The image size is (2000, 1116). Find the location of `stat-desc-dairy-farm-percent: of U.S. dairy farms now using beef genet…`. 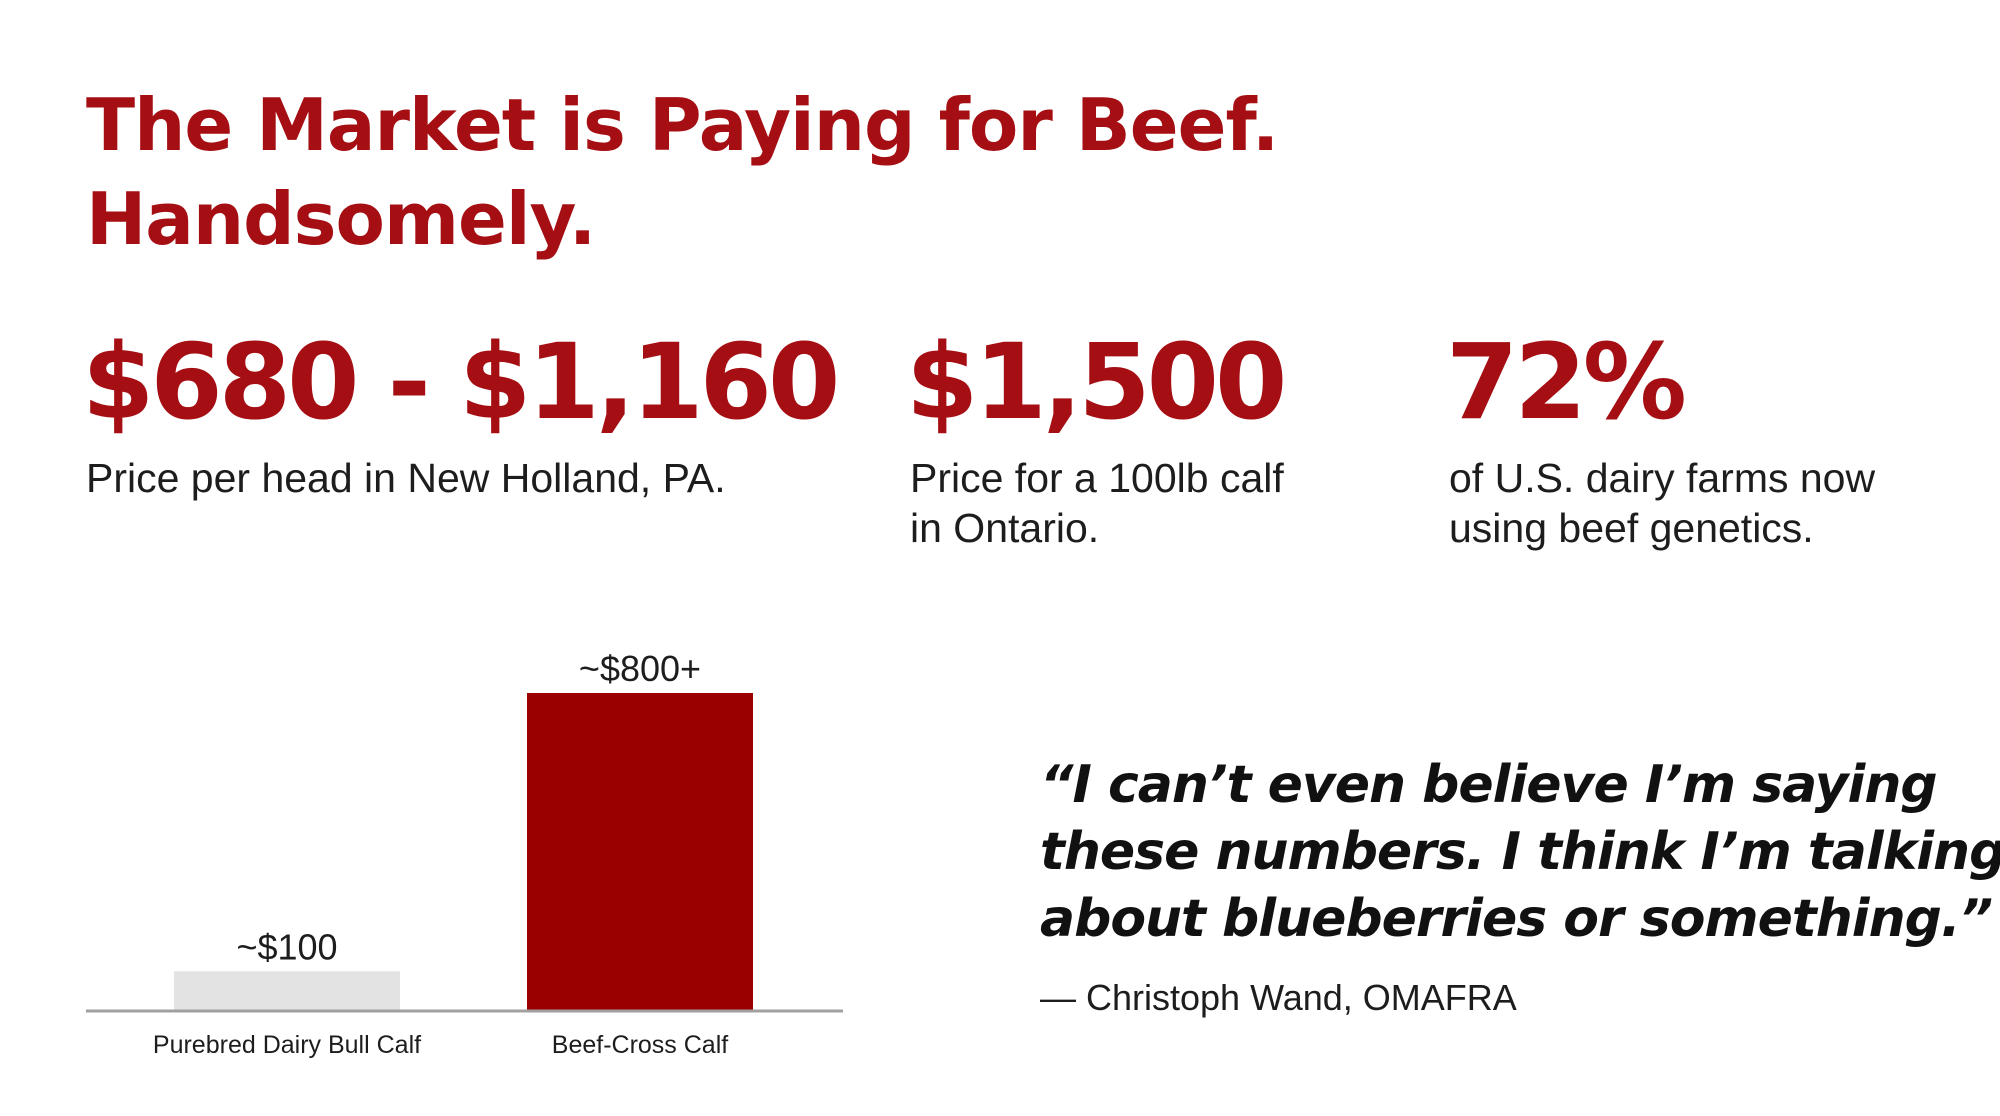

stat-desc-dairy-farm-percent: of U.S. dairy farms now using beef genet… is located at coordinates (1662, 503).